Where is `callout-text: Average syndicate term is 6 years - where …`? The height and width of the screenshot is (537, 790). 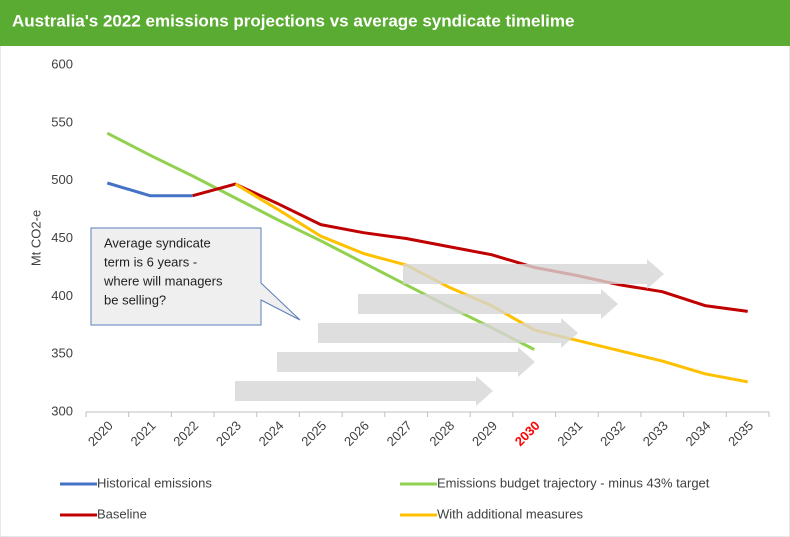
callout-text: Average syndicate term is 6 years - where … is located at coordinates (163, 271).